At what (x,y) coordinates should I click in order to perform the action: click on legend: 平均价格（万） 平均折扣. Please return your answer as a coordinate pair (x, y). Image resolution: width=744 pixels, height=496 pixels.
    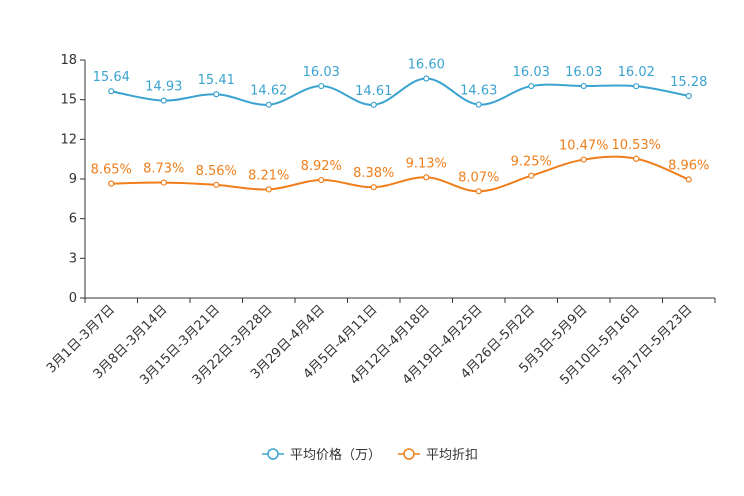
    Looking at the image, I should click on (370, 455).